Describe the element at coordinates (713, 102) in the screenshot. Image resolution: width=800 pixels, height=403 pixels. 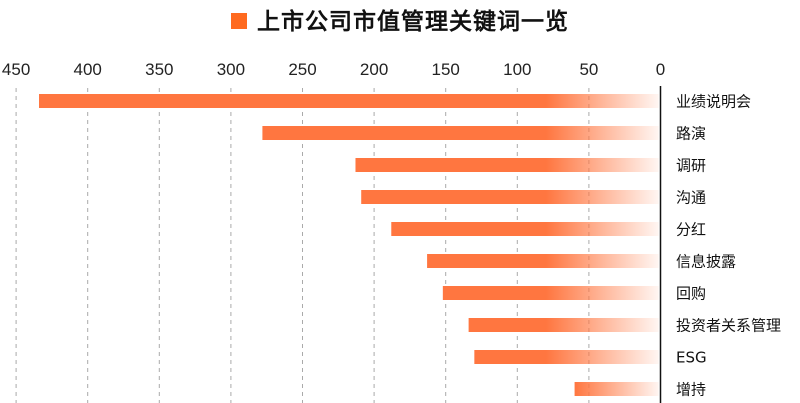
I see `category-label: 业绩说明会` at that location.